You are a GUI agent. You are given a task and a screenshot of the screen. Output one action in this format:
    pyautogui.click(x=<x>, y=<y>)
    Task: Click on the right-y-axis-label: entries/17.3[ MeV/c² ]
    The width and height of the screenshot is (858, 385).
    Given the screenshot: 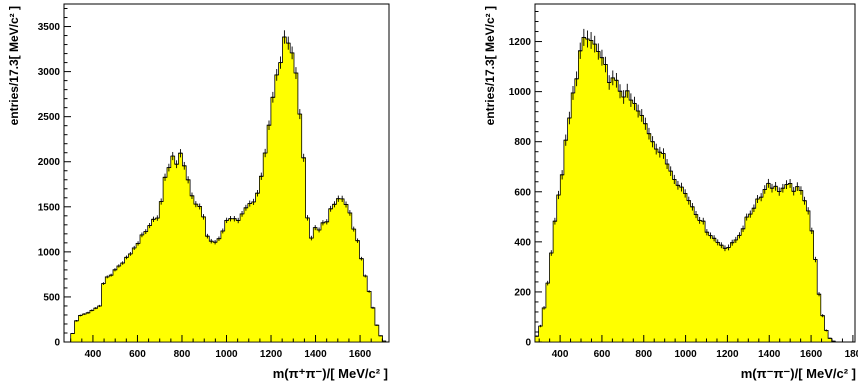 What is the action you would take?
    pyautogui.click(x=490, y=65)
    